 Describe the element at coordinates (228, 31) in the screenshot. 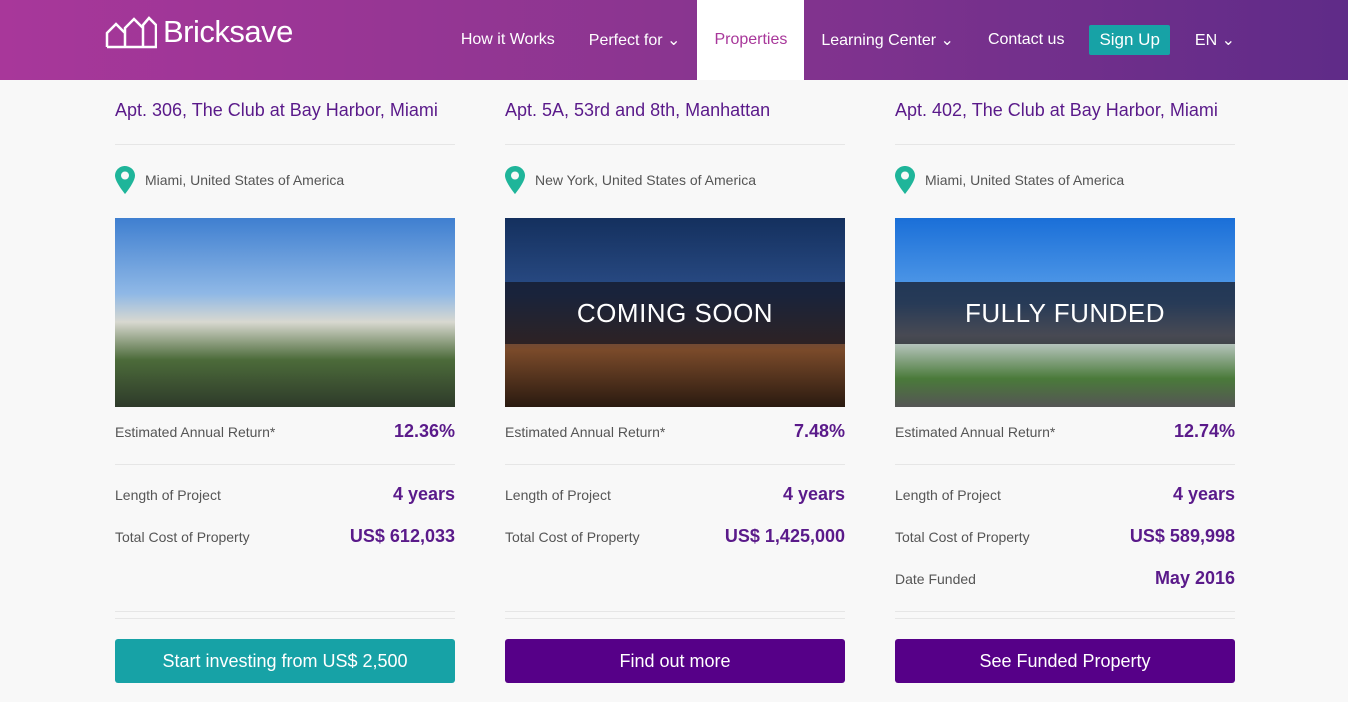

I see `brand-name: Bricksave` at that location.